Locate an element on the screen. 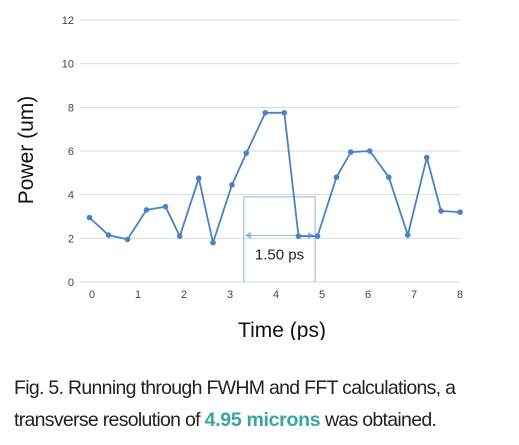 The width and height of the screenshot is (519, 445). x-tick-label: 3 is located at coordinates (230, 295).